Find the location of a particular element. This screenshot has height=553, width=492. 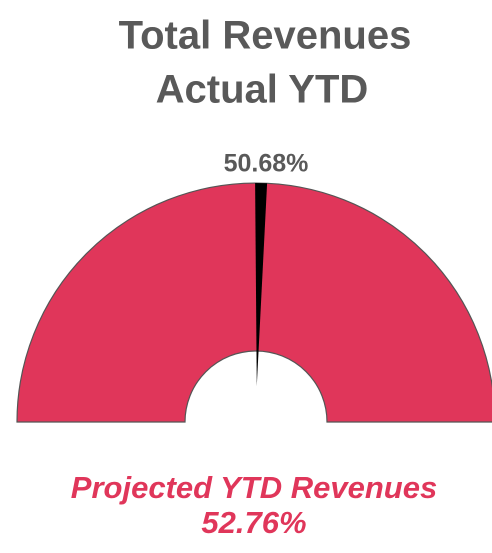

chart-title: Total Revenues is located at coordinates (265, 36).